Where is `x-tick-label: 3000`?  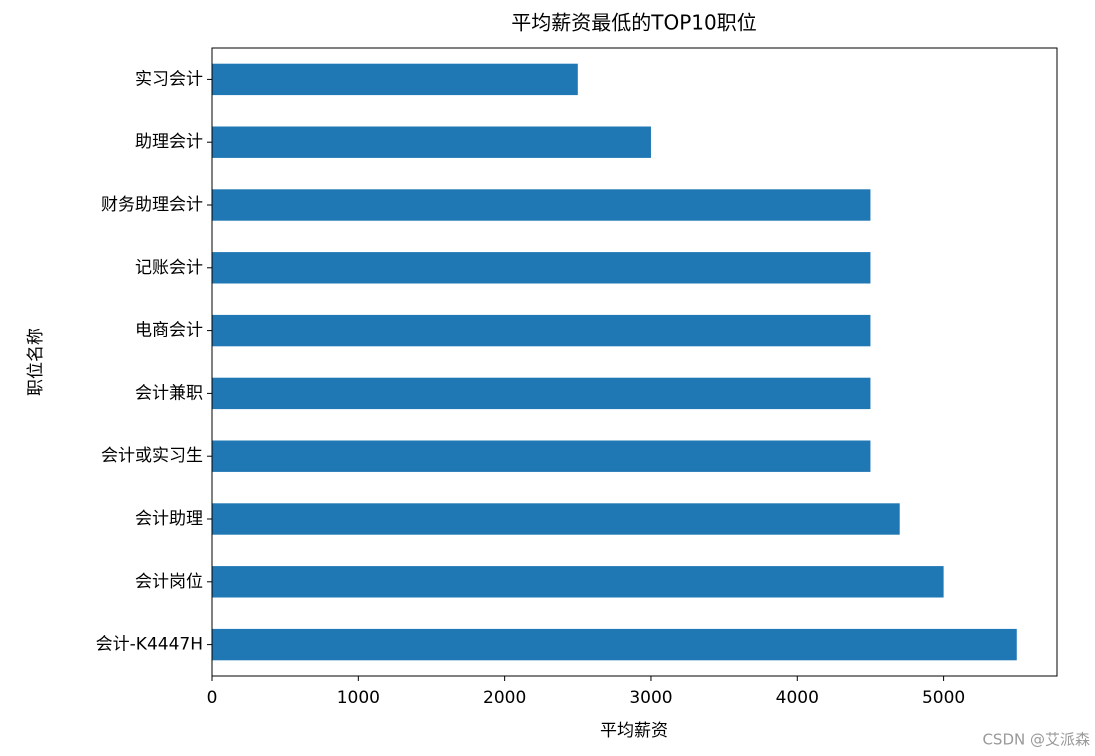
x-tick-label: 3000 is located at coordinates (650, 698).